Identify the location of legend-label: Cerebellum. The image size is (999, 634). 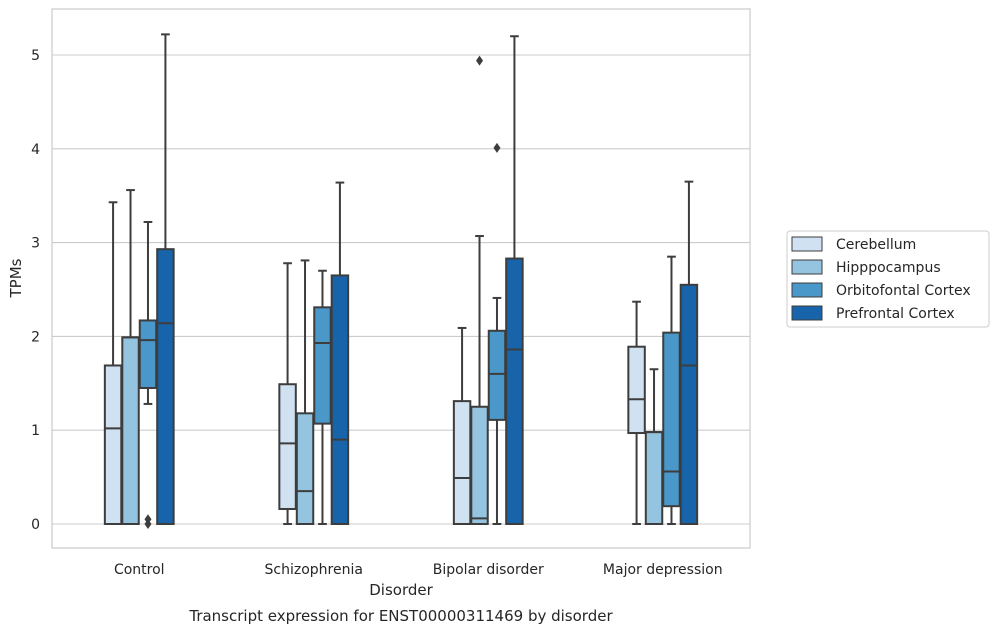
(876, 245).